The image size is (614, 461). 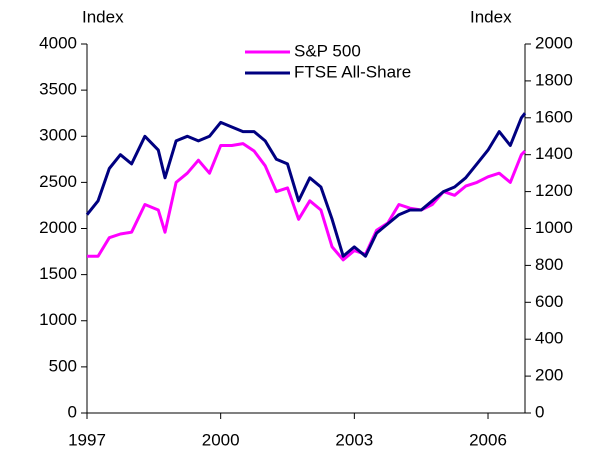 I want to click on y-tick-label: 3500, so click(x=58, y=89).